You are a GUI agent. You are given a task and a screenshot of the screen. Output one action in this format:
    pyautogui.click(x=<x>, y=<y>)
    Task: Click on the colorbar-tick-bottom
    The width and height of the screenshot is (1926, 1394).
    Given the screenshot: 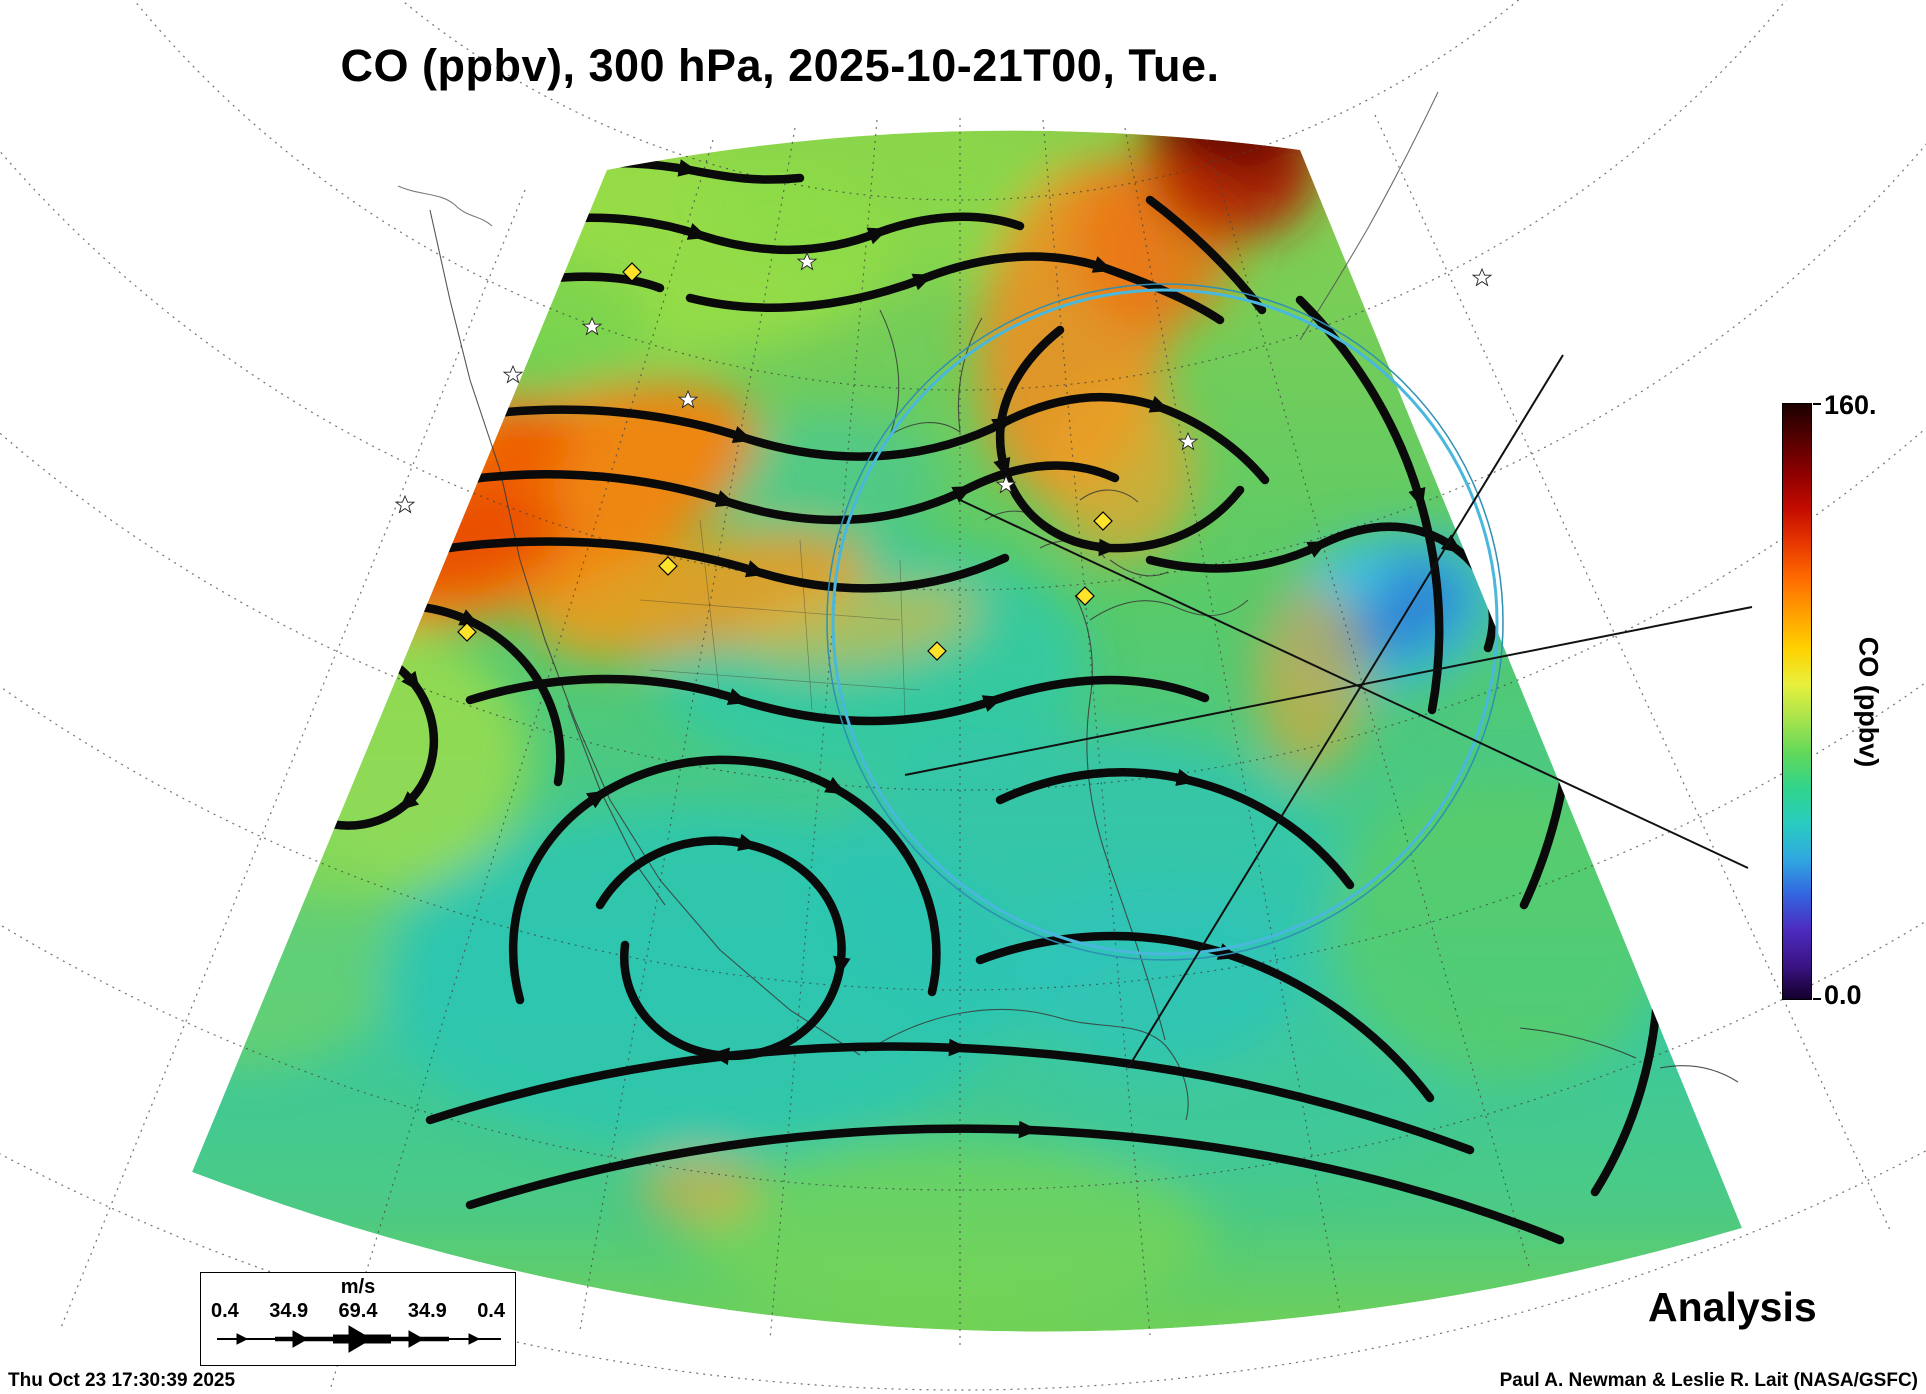 What is the action you would take?
    pyautogui.click(x=1817, y=999)
    